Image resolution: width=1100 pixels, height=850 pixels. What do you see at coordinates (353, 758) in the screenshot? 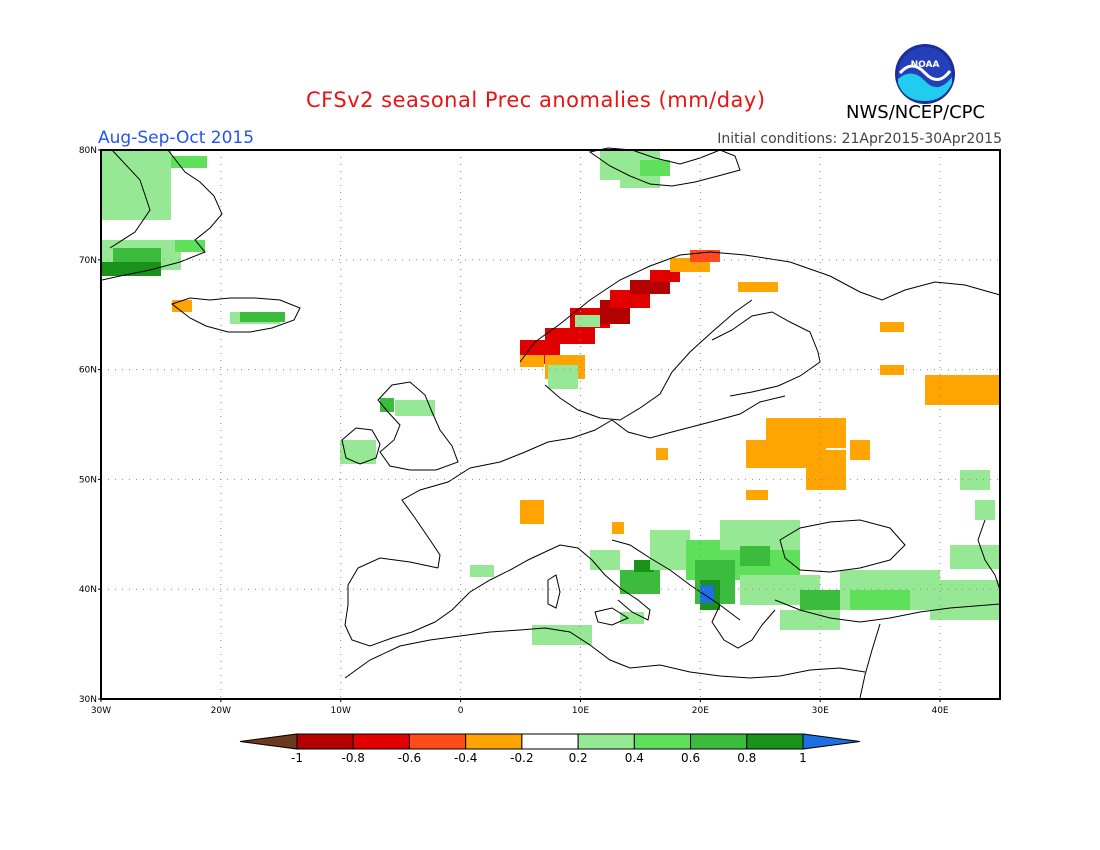
I see `colorbar-label: -0.8` at bounding box center [353, 758].